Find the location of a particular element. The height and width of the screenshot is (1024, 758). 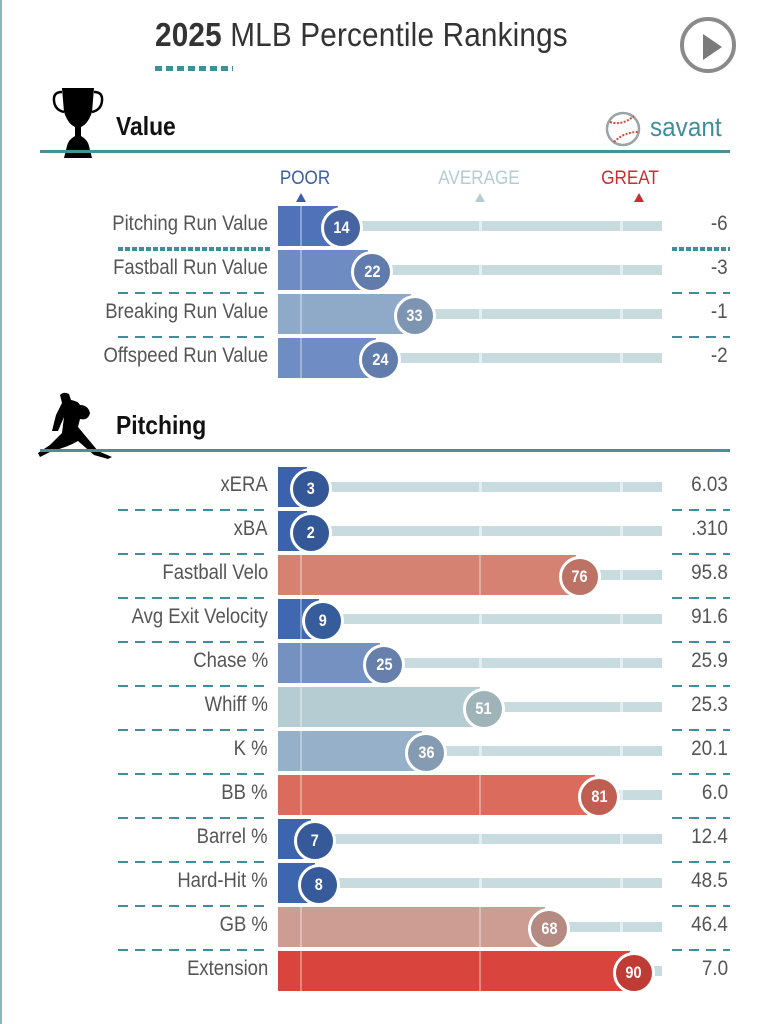

percentile-value: 24 is located at coordinates (380, 359).